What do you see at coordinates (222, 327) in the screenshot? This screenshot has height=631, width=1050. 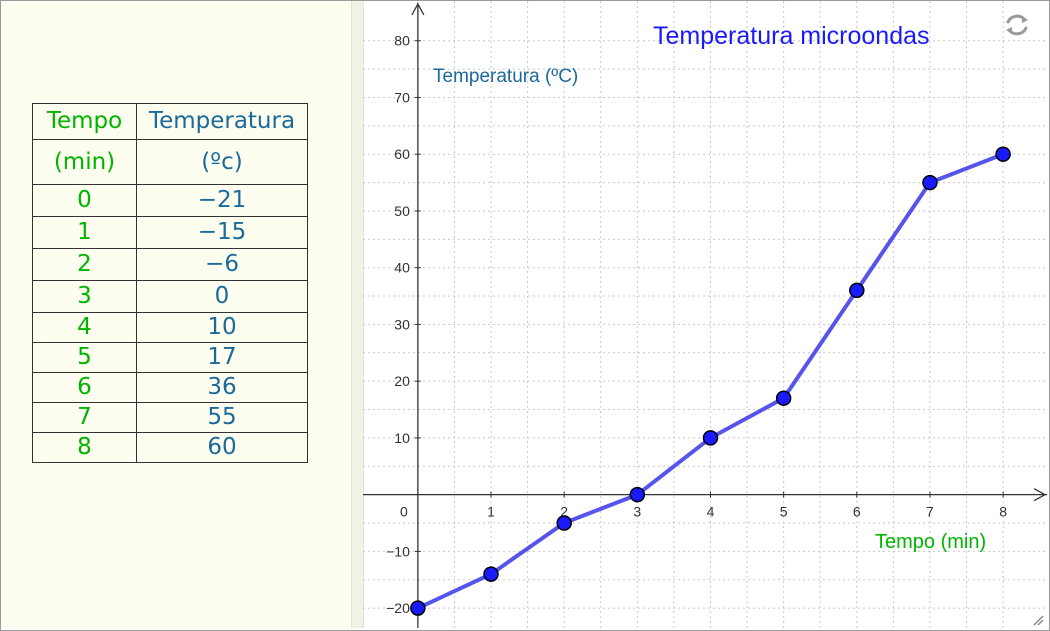 I see `temperature-cell: 10` at bounding box center [222, 327].